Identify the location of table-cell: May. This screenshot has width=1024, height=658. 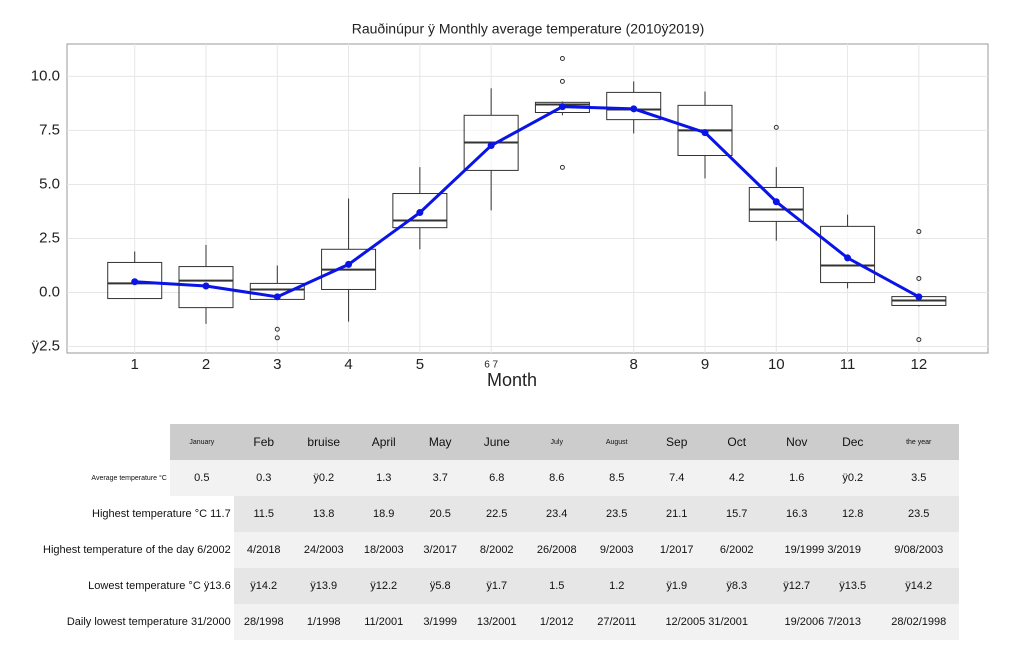
(440, 442).